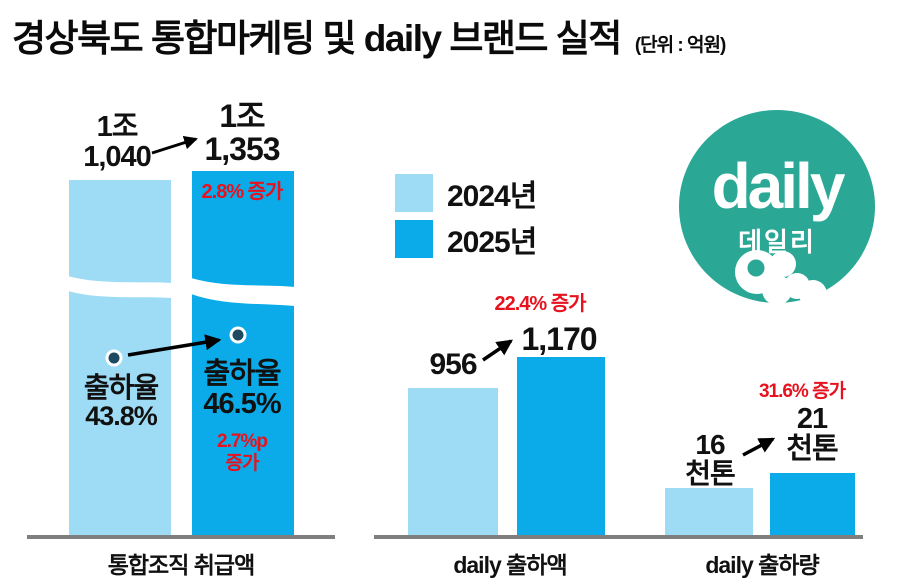  What do you see at coordinates (453, 461) in the screenshot?
I see `chart2-bar-2024` at bounding box center [453, 461].